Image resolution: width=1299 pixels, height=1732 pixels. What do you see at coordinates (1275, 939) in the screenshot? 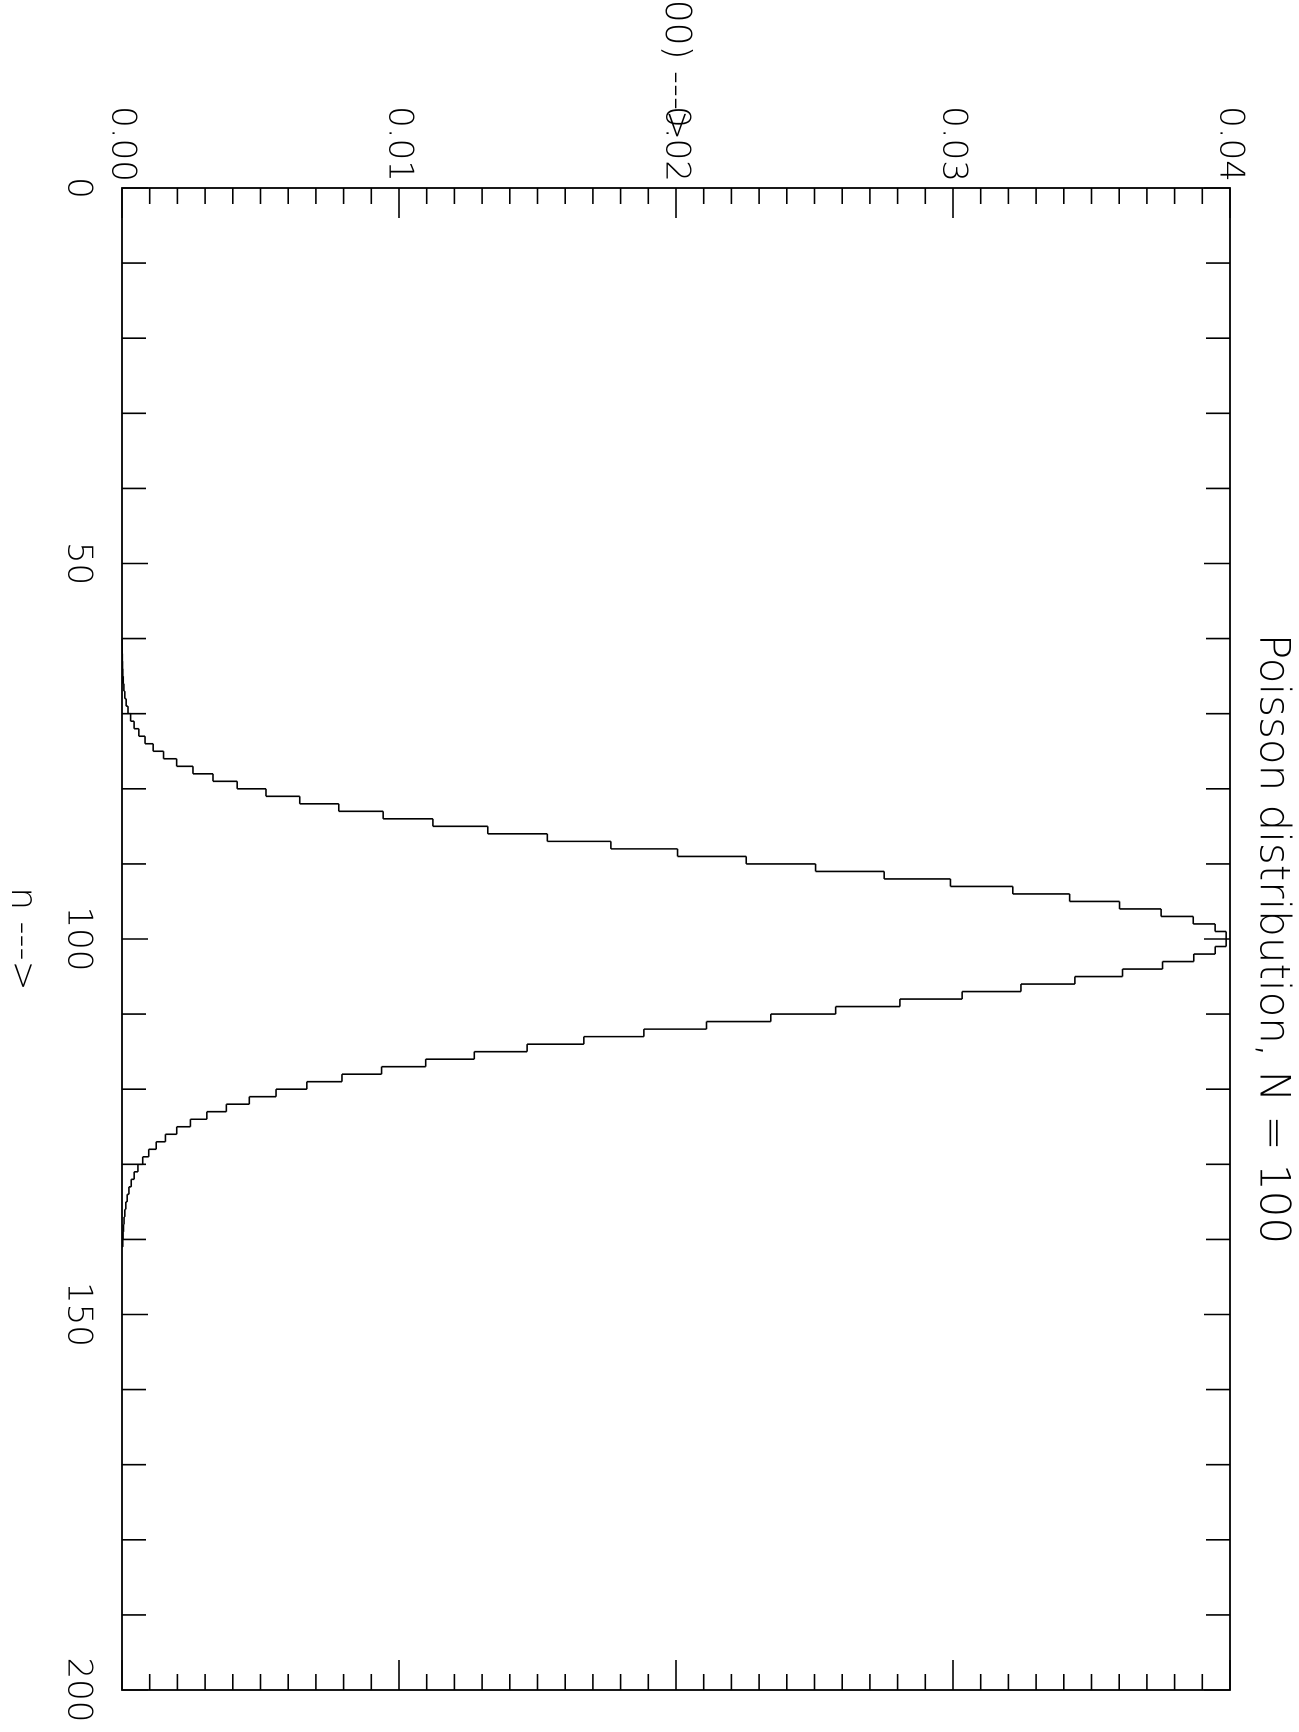
I see `chart-title: Poisson distribution, N = 100` at bounding box center [1275, 939].